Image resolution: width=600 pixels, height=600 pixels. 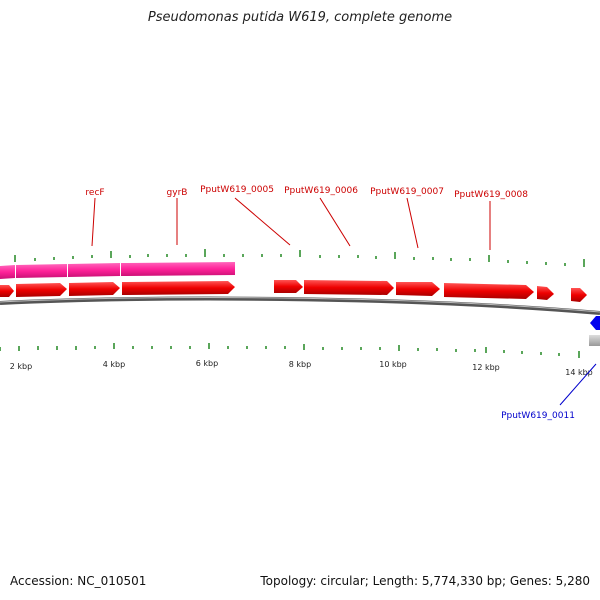 I want to click on forward-gene-track, so click(x=293, y=291).